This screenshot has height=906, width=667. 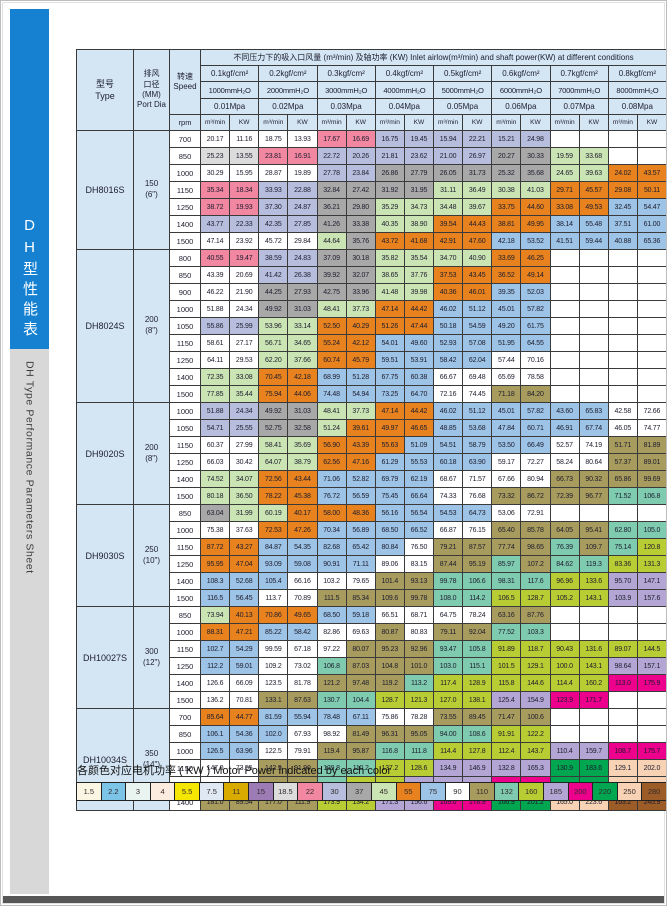 I want to click on rpm-cell: 1150, so click(x=185, y=547).